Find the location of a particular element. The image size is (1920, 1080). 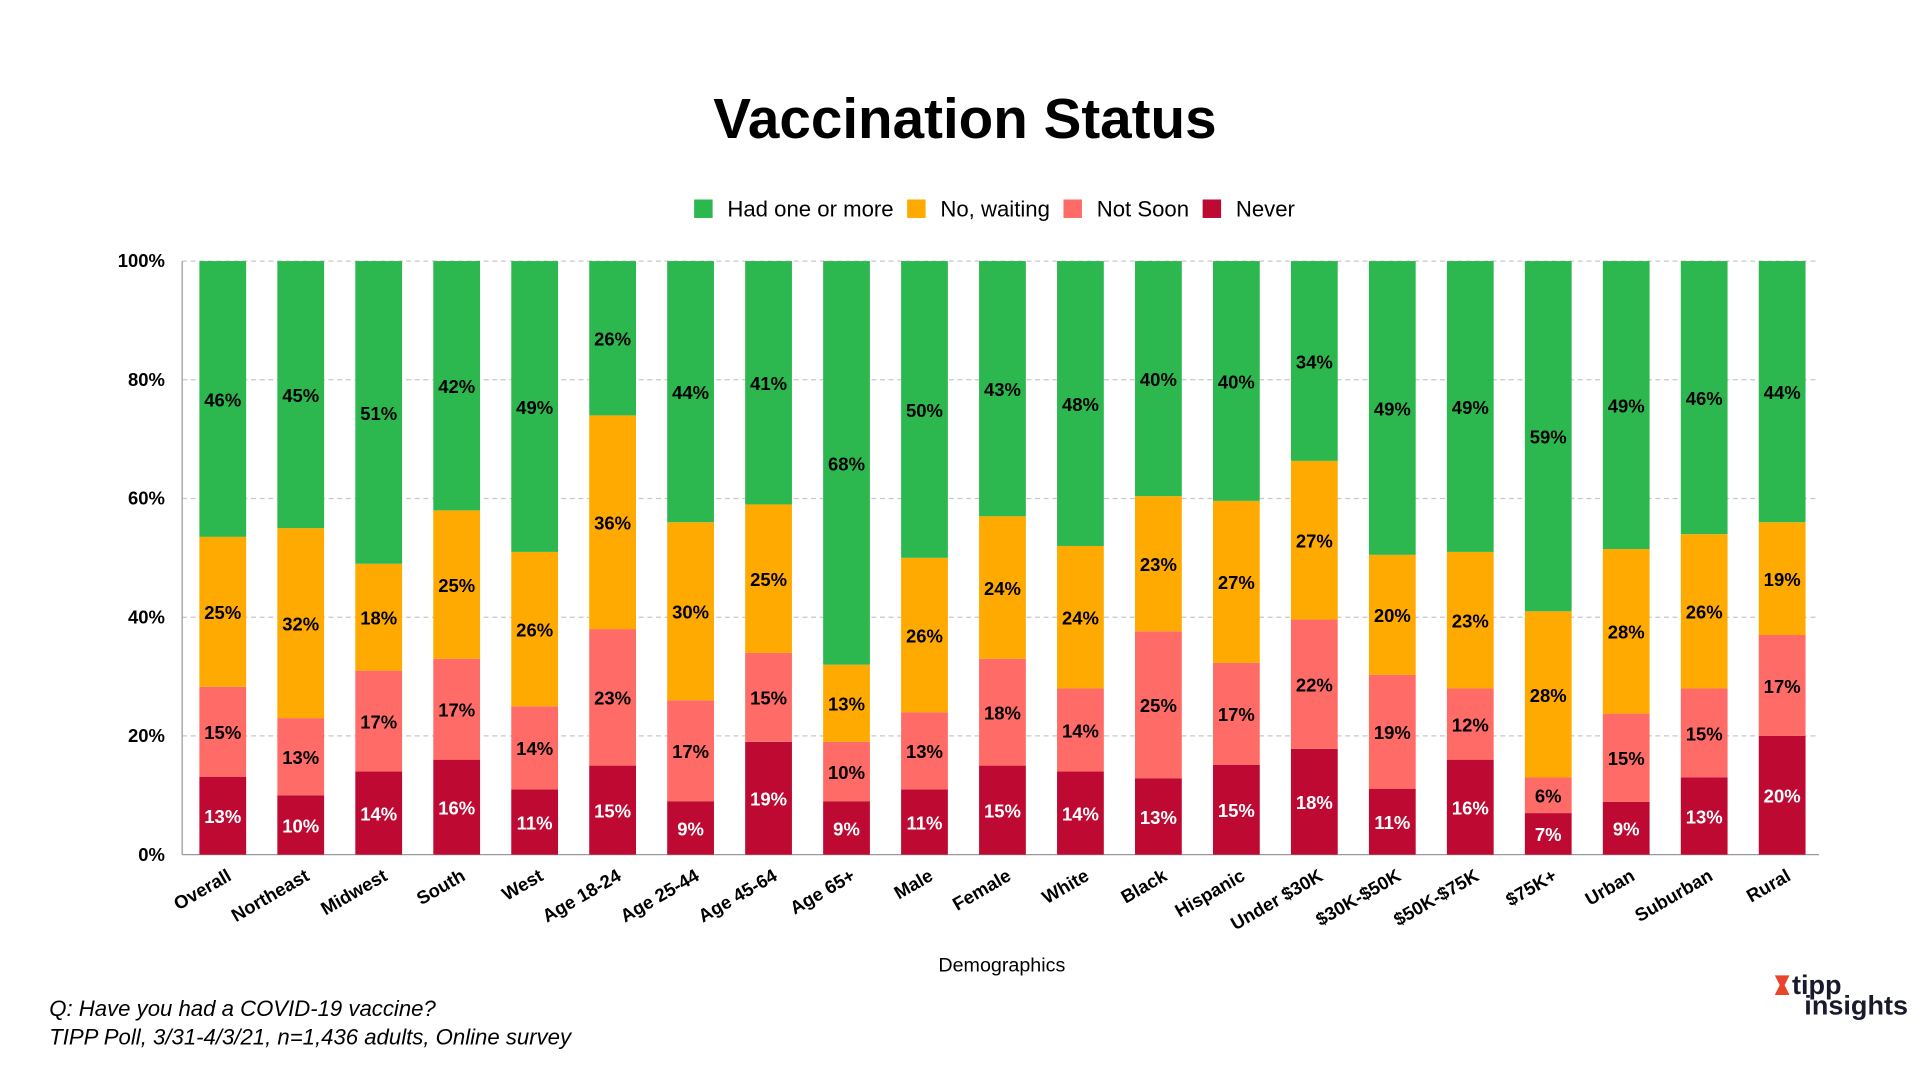

data-label: 68% is located at coordinates (846, 463).